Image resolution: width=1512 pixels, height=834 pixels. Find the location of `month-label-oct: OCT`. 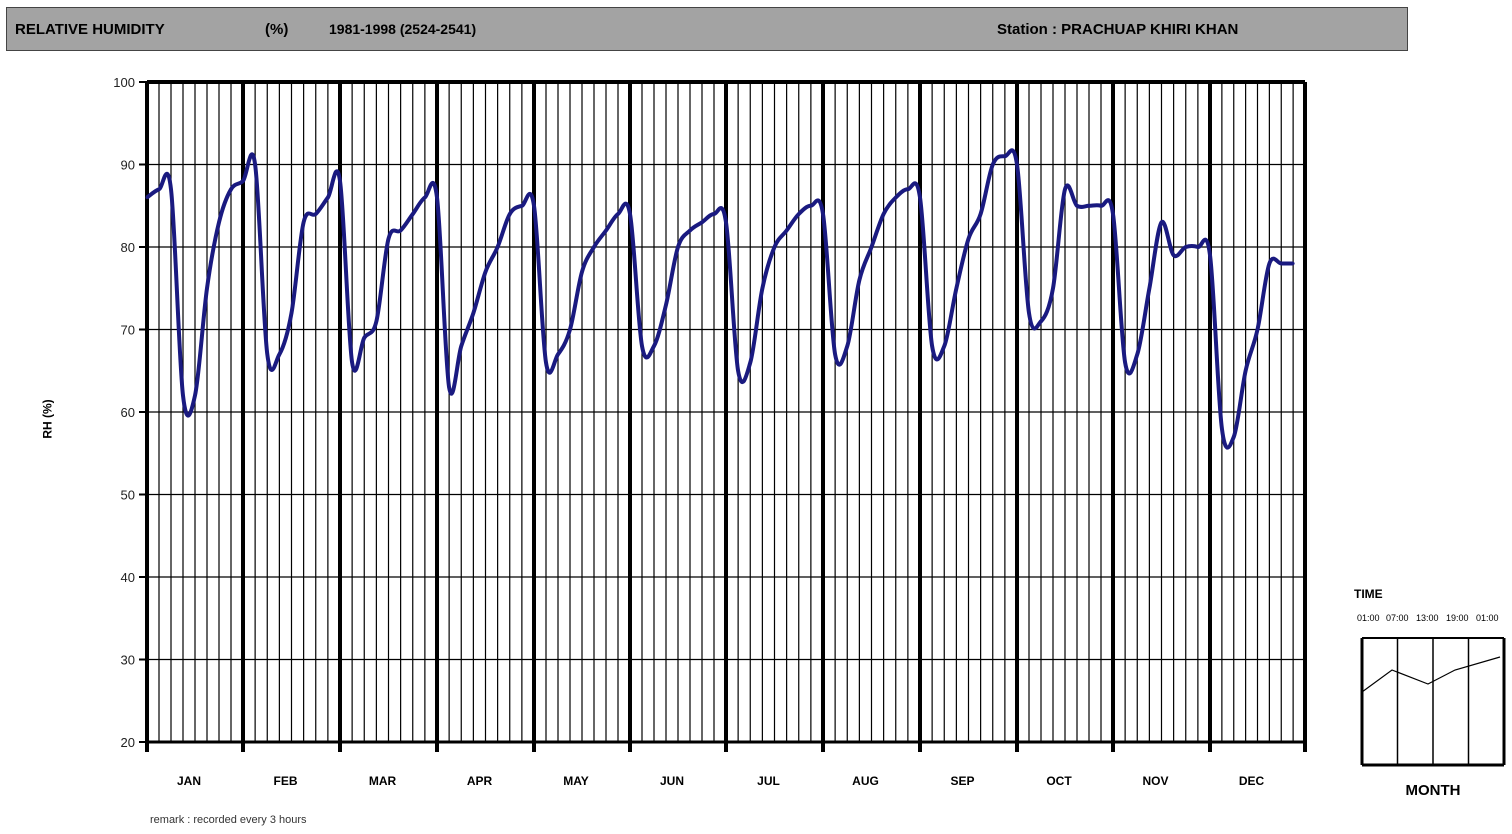

month-label-oct: OCT is located at coordinates (1059, 781).